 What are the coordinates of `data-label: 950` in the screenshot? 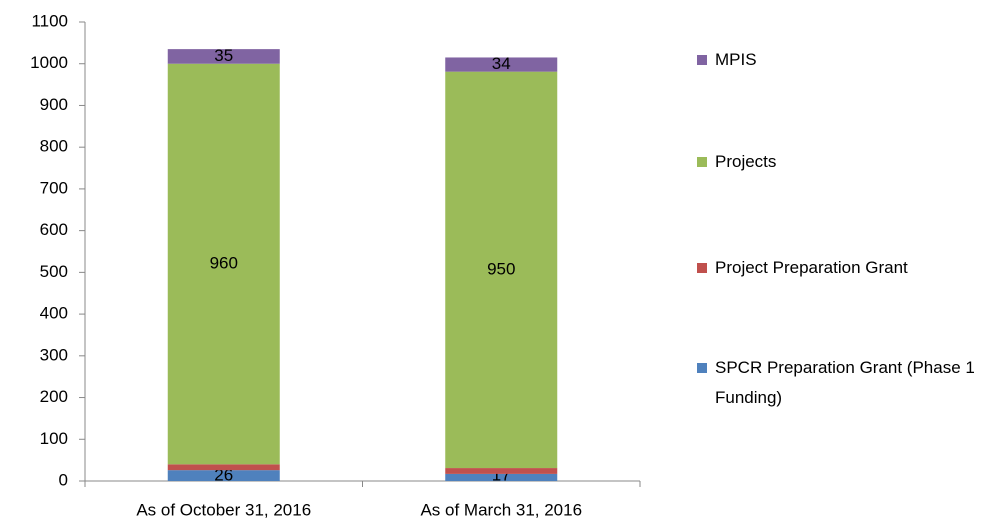 It's located at (501, 268).